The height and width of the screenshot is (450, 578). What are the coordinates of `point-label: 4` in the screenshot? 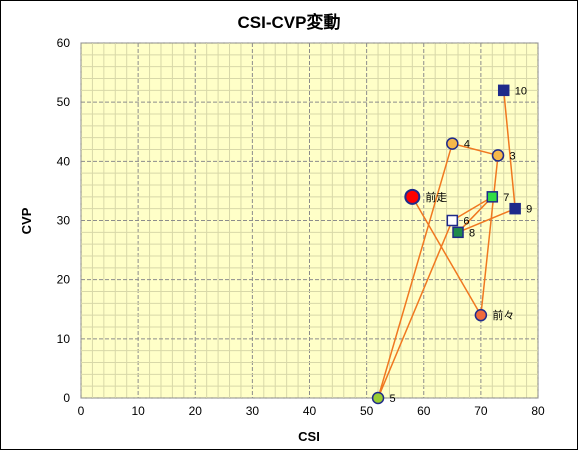 It's located at (467, 145).